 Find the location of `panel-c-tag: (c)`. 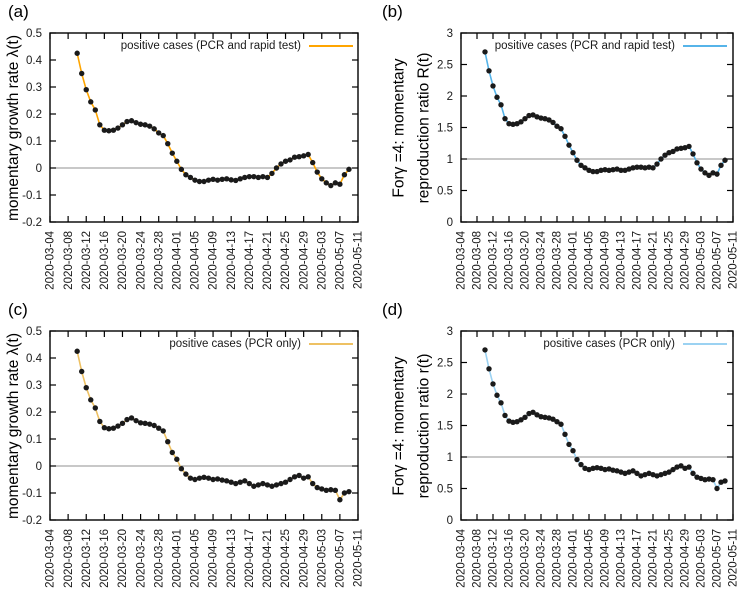

panel-c-tag: (c) is located at coordinates (18, 309).